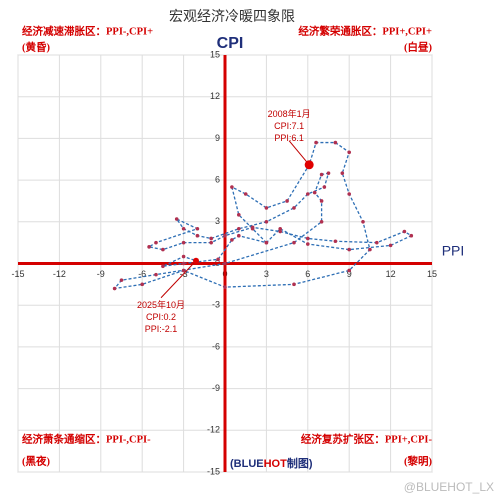  Describe the element at coordinates (86, 438) in the screenshot. I see `quadrant-label: 经济萧条通缩区：PPI-,CPI-` at that location.